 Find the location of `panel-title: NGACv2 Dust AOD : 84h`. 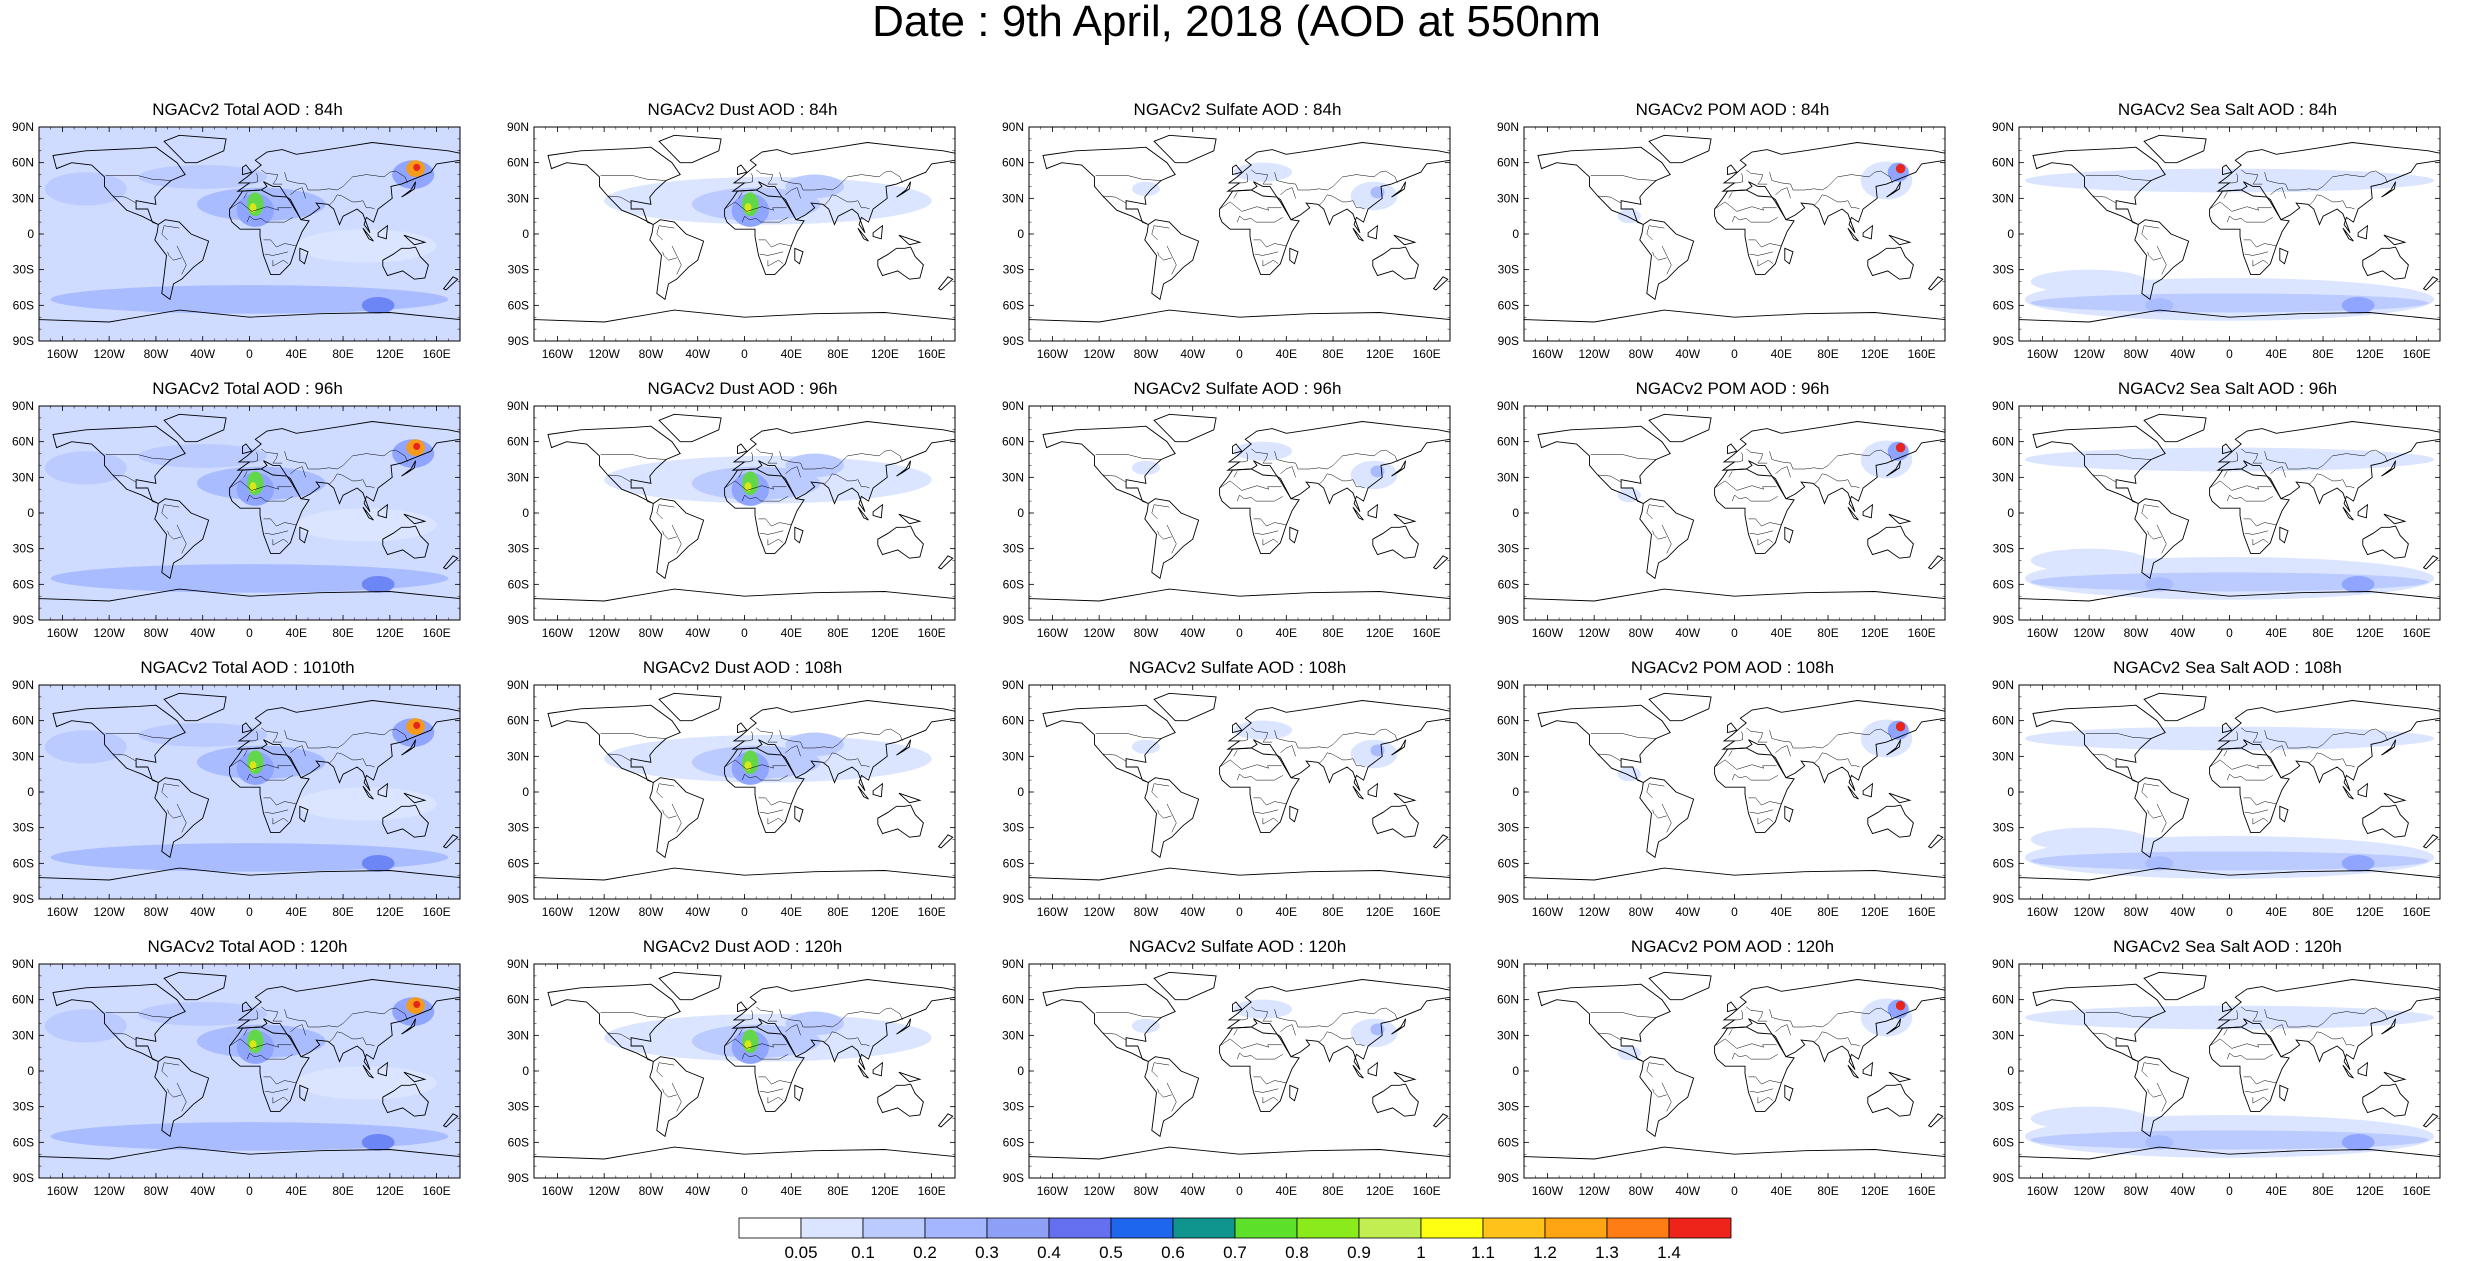

panel-title: NGACv2 Dust AOD : 84h is located at coordinates (742, 109).